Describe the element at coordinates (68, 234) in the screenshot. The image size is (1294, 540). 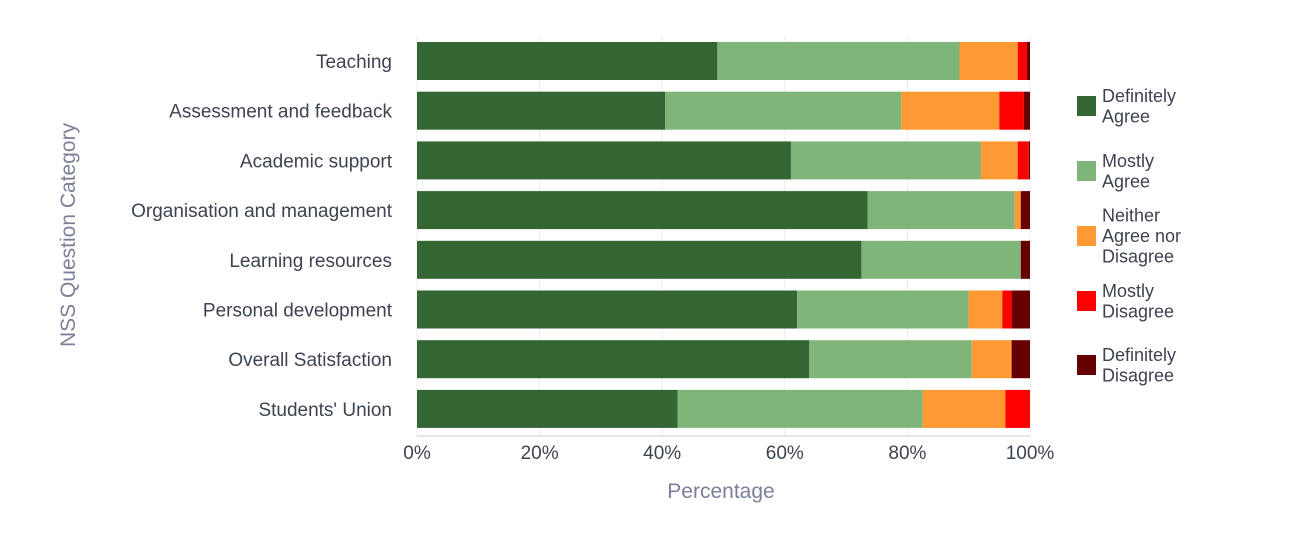
I see `y-axis-title: NSS Question Category` at that location.